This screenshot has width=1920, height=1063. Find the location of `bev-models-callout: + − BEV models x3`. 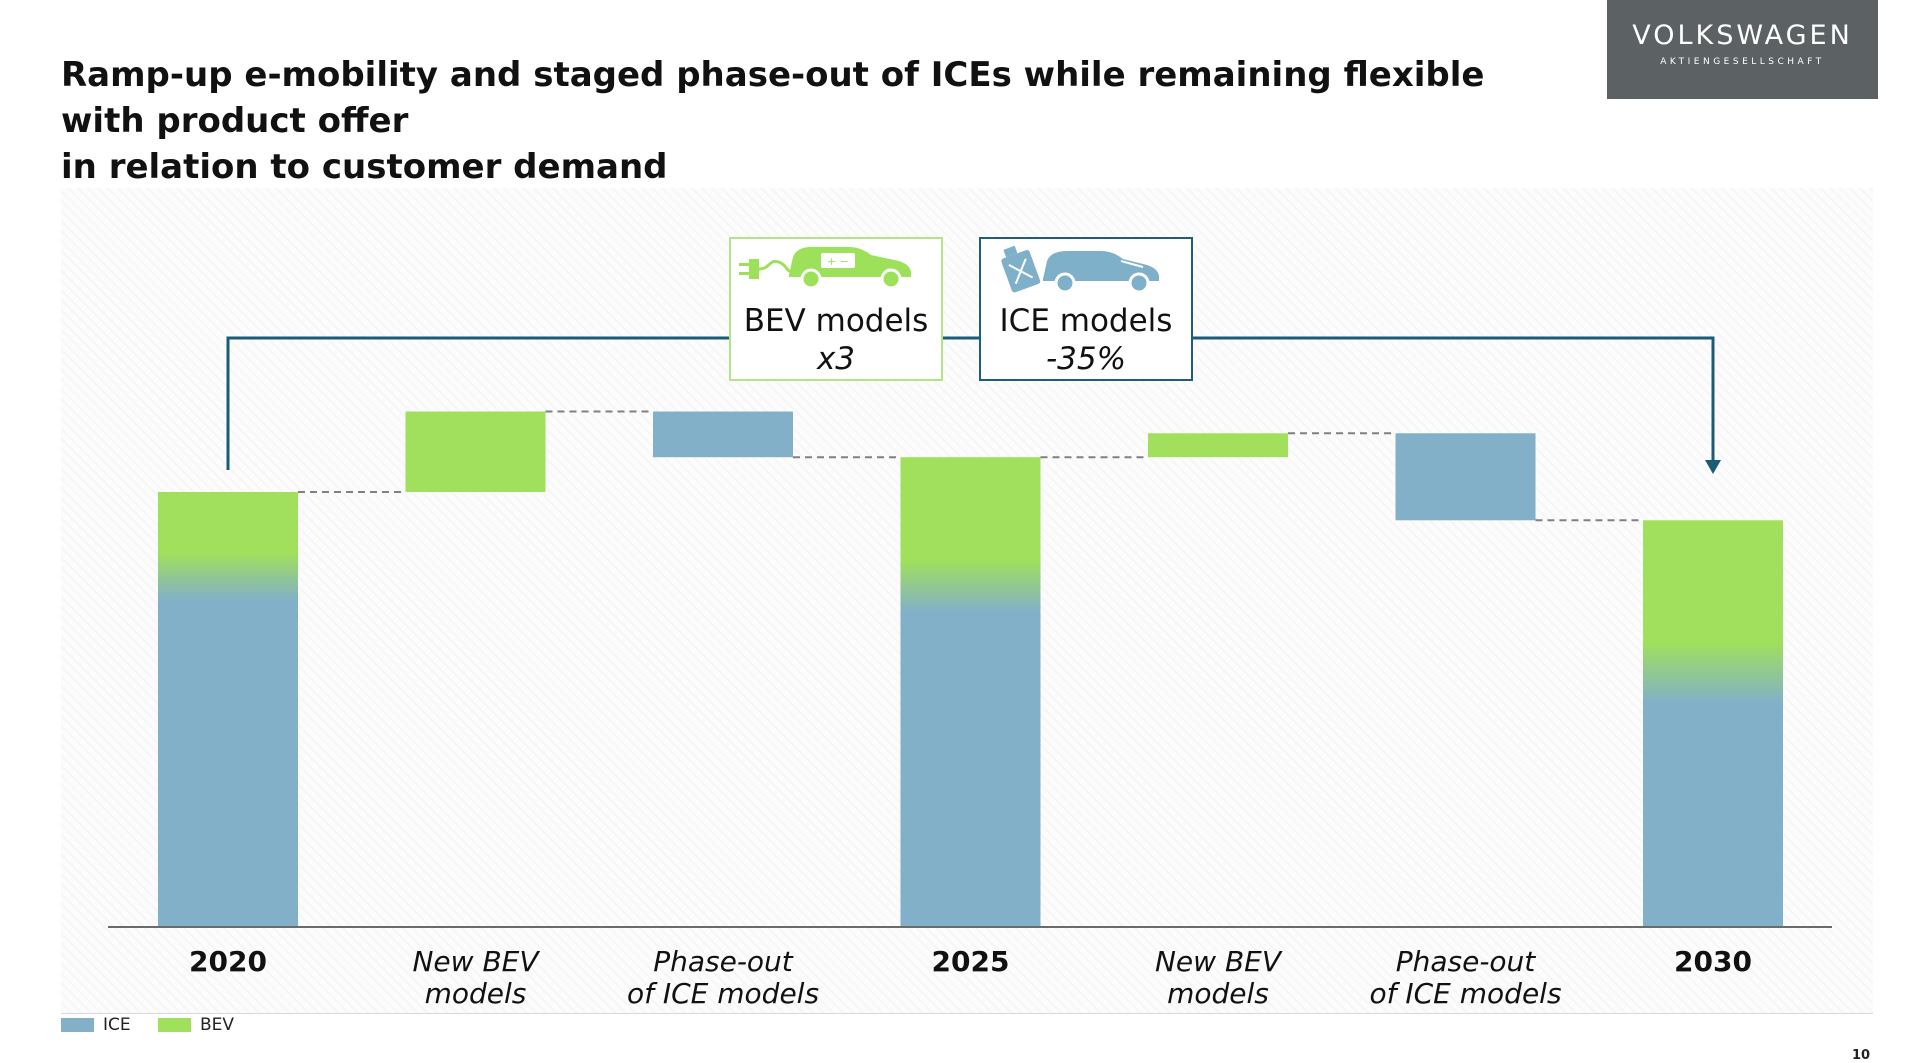

bev-models-callout: + − BEV models x3 is located at coordinates (836, 309).